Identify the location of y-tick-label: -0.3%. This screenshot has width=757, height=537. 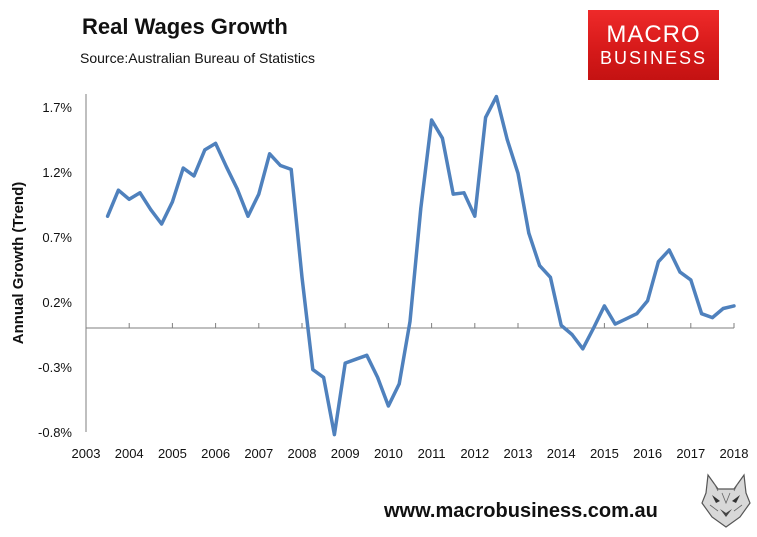
(55, 367).